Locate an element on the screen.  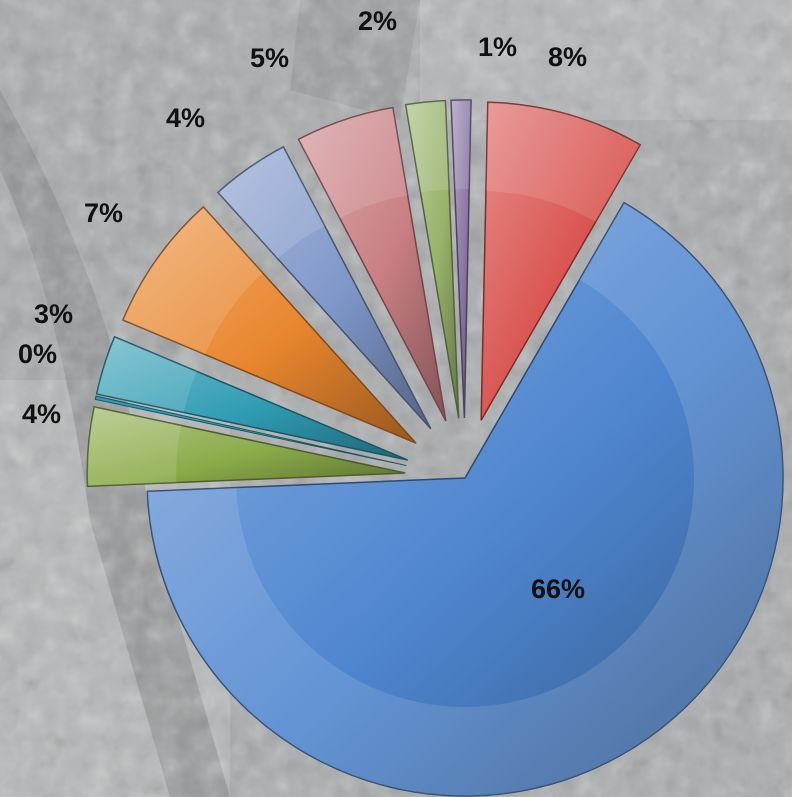
pie-slice-label-6: 5% is located at coordinates (269, 58).